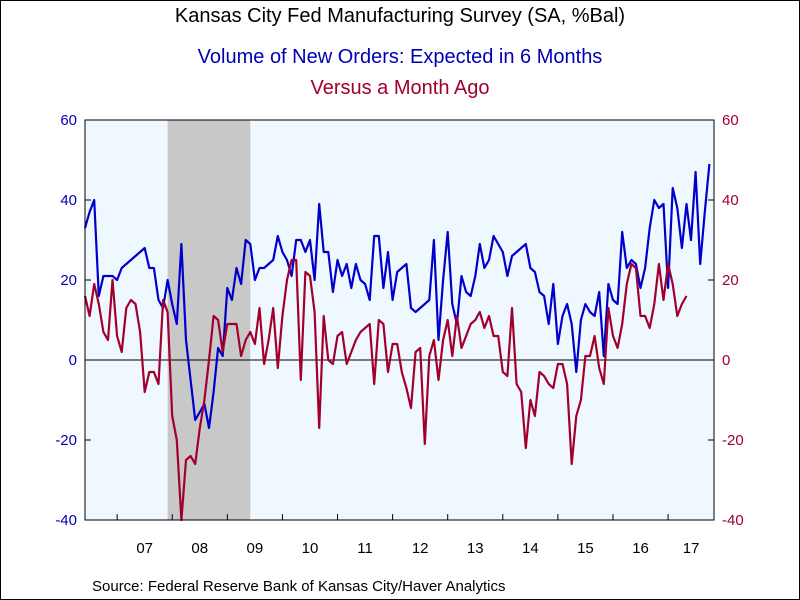  Describe the element at coordinates (475, 548) in the screenshot. I see `x-tick-label: 13` at that location.